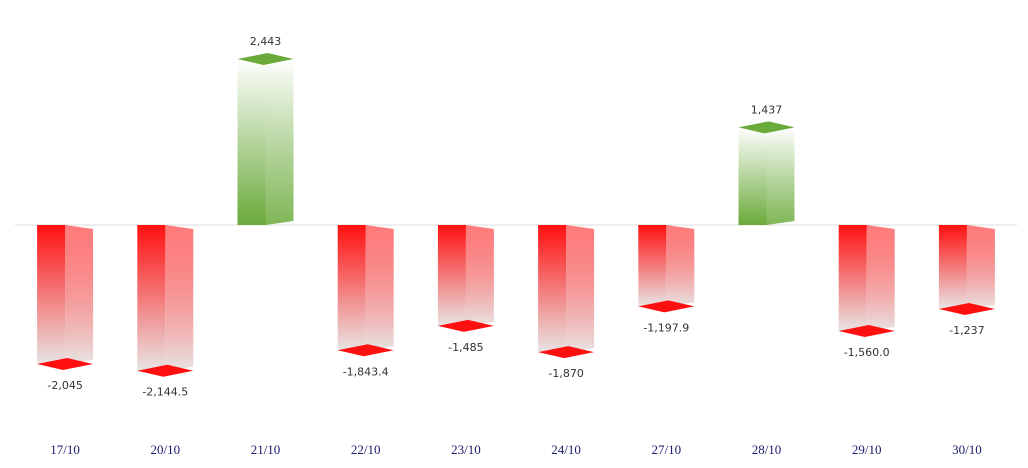 This screenshot has width=1028, height=468. Describe the element at coordinates (767, 449) in the screenshot. I see `x-tick-label: 28/10` at that location.